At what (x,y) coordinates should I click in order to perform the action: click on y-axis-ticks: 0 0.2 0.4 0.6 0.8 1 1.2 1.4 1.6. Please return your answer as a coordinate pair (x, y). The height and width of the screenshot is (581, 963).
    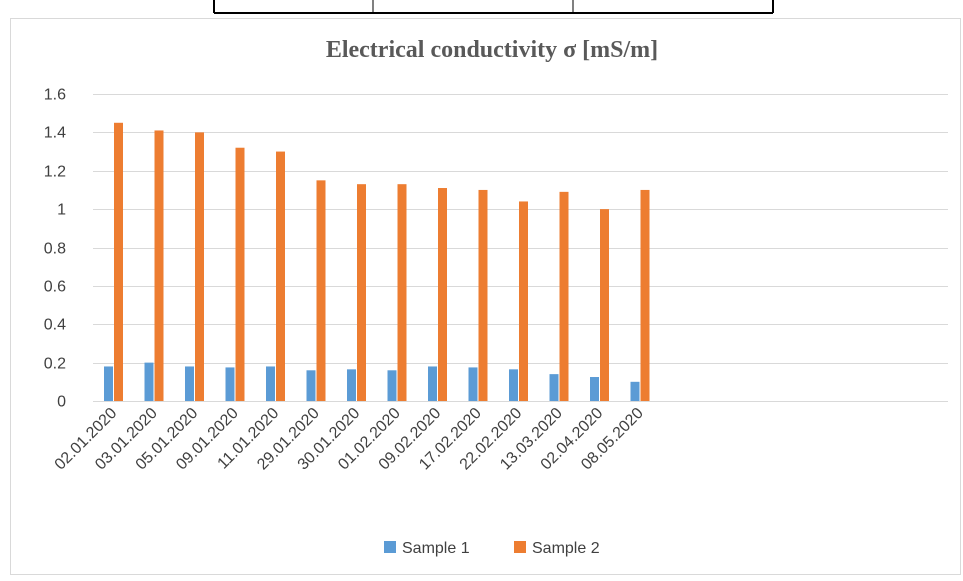
    Looking at the image, I should click on (55, 249).